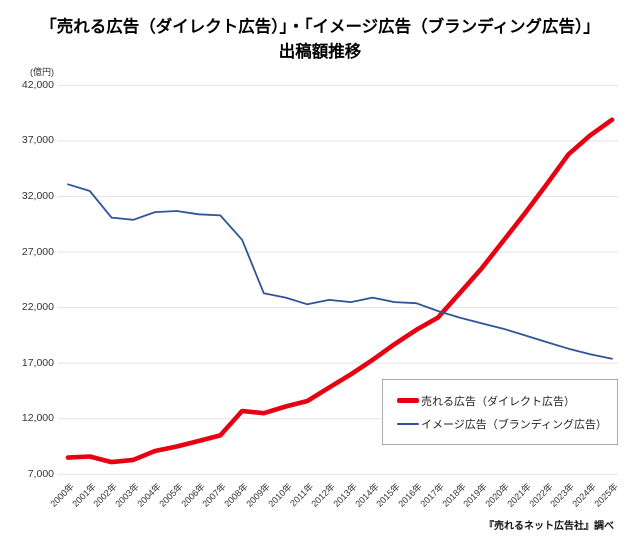  What do you see at coordinates (606, 495) in the screenshot?
I see `x-tick-label: 2025年` at bounding box center [606, 495].